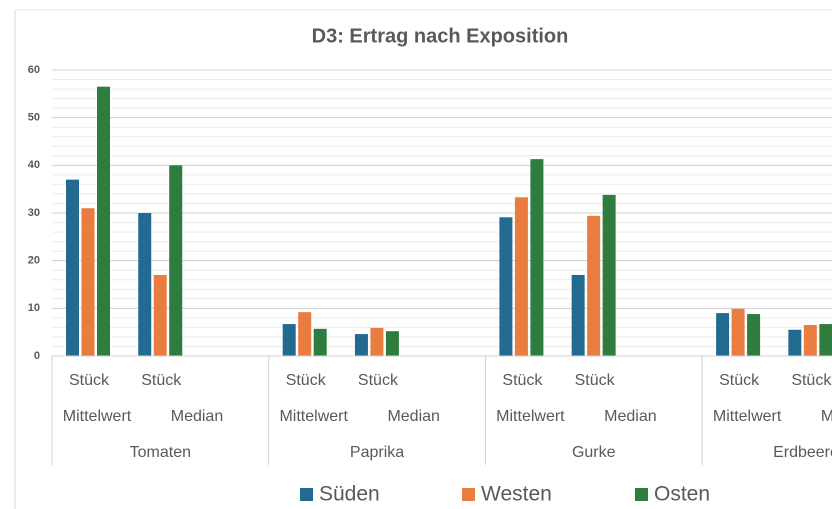 This screenshot has width=832, height=509. What do you see at coordinates (682, 494) in the screenshot?
I see `legend-label: Osten` at bounding box center [682, 494].